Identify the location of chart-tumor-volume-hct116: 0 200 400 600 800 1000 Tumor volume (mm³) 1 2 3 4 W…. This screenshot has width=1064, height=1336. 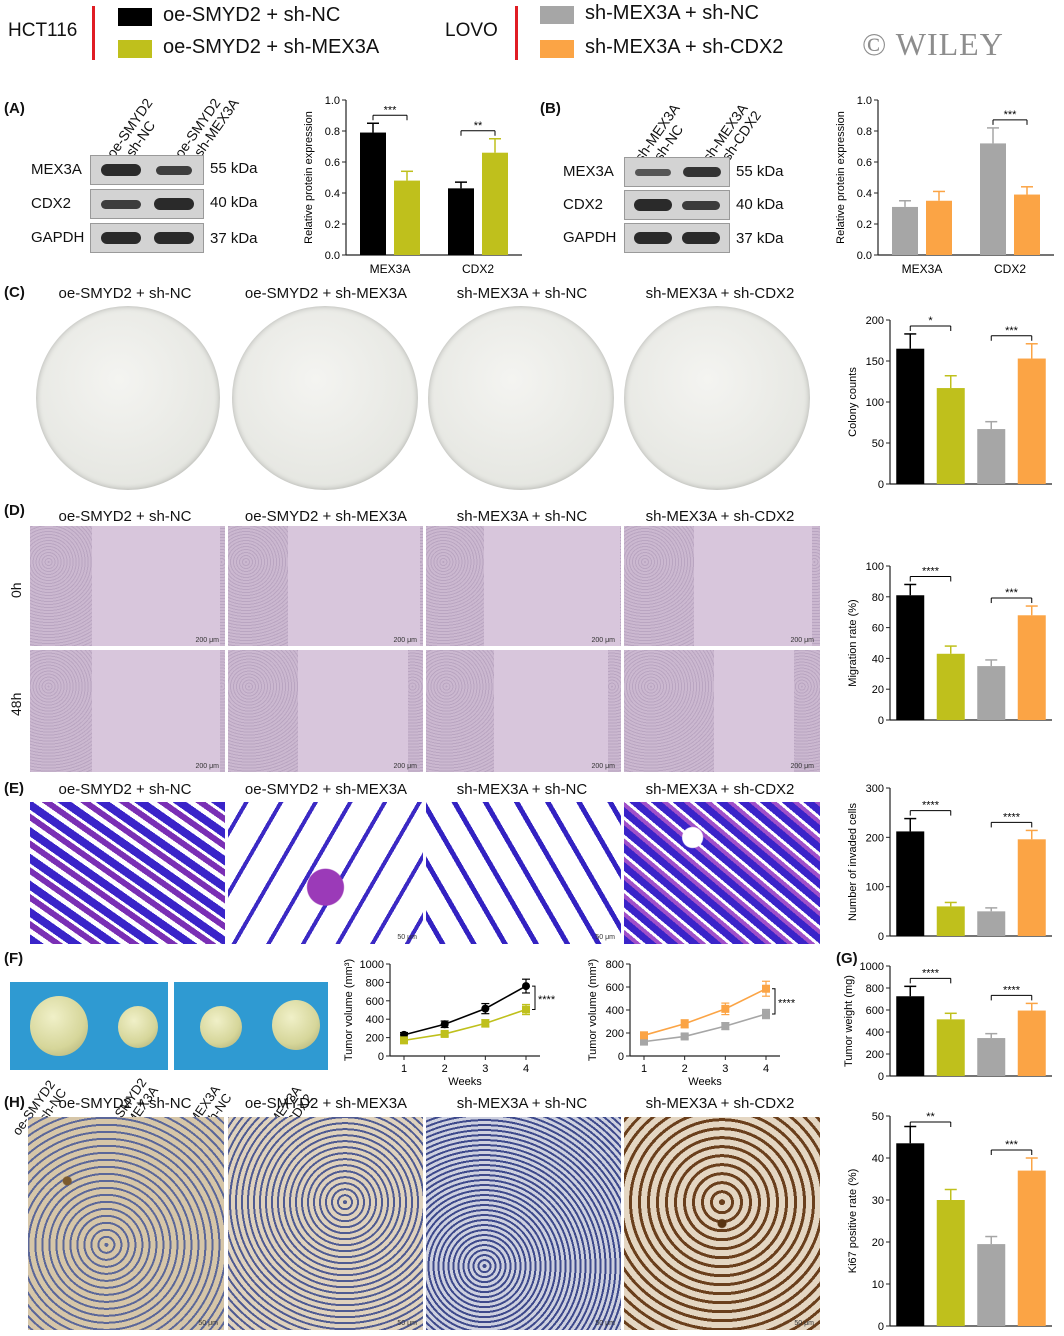
(449, 1022).